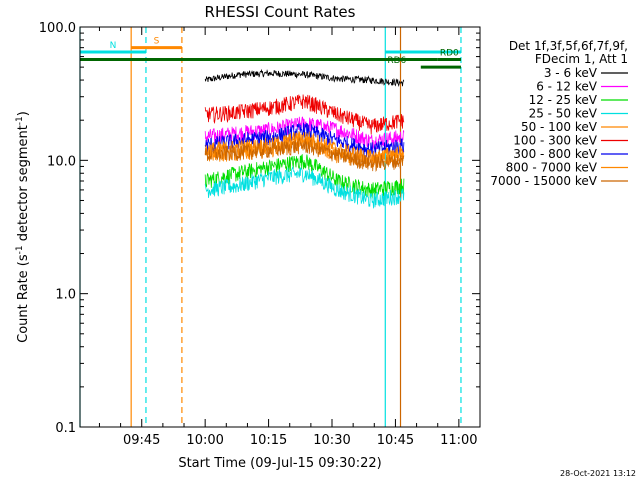 This screenshot has height=480, width=640. What do you see at coordinates (568, 46) in the screenshot?
I see `legend-header-line-1: Det 1f,3f,5f,6f,7f,9f,` at bounding box center [568, 46].